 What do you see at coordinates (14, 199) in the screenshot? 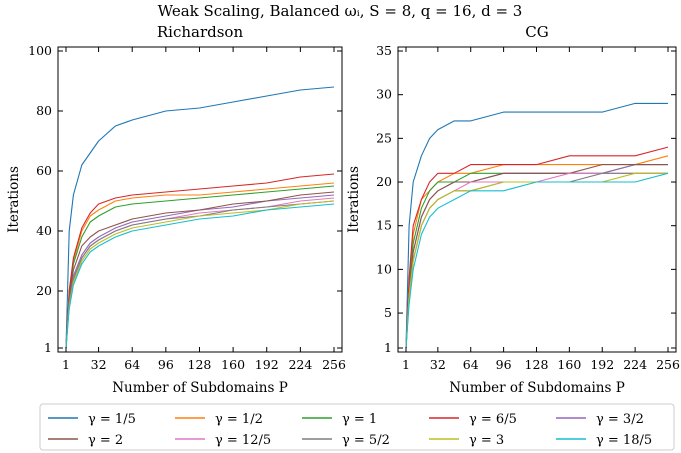
I see `richardson-y-axis-label: Iterations` at bounding box center [14, 199].